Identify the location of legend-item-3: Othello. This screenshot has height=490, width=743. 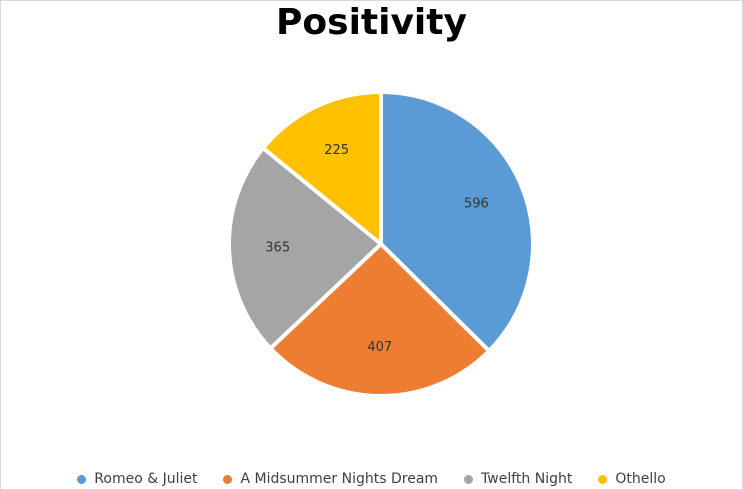
(632, 479).